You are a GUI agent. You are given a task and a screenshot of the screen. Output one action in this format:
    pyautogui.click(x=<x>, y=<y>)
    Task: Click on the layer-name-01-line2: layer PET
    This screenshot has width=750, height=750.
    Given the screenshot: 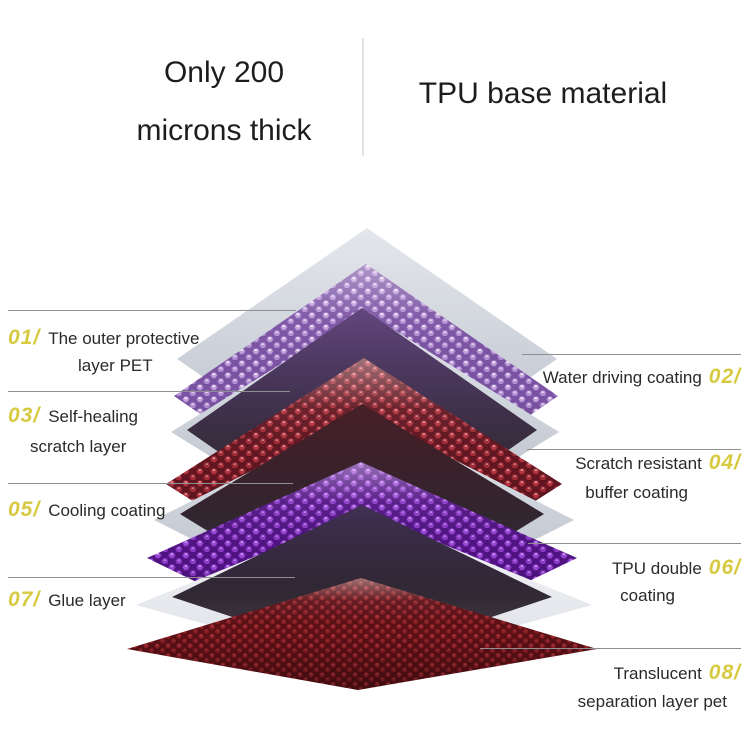 What is the action you would take?
    pyautogui.click(x=115, y=365)
    